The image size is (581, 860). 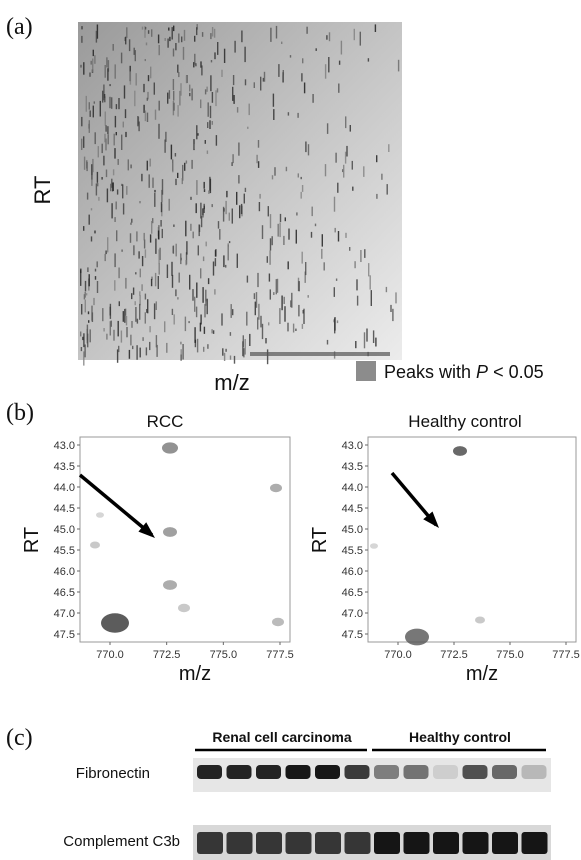 I want to click on legend-swatch, so click(x=366, y=371).